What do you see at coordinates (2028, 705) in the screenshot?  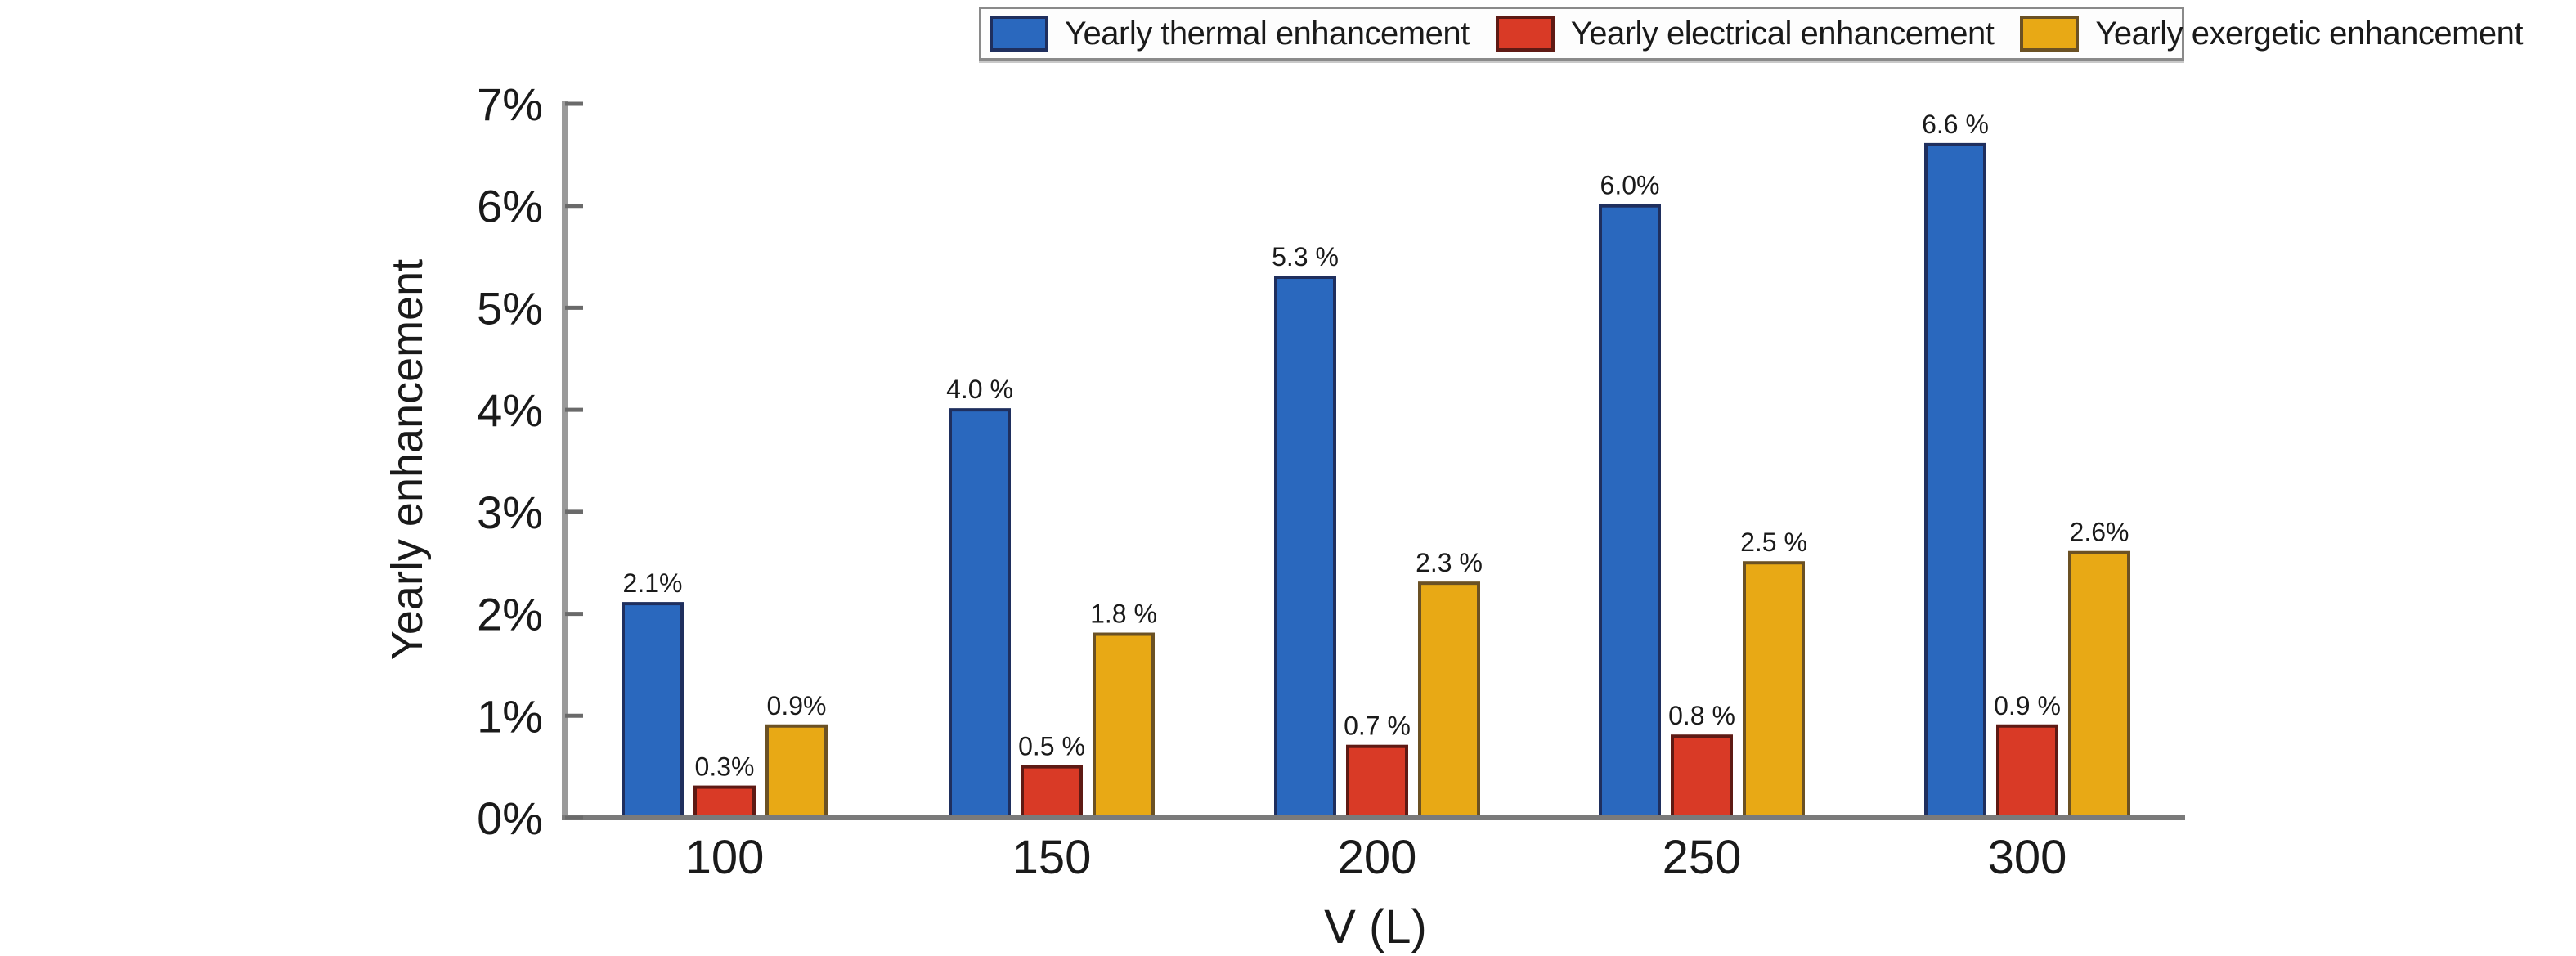 I see `data-label-electrical-300: 0.9 %` at bounding box center [2028, 705].